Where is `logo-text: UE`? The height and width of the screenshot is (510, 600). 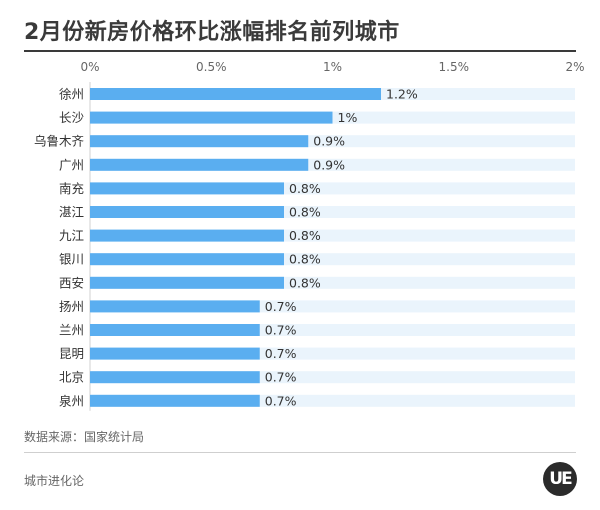 logo-text: UE is located at coordinates (560, 479).